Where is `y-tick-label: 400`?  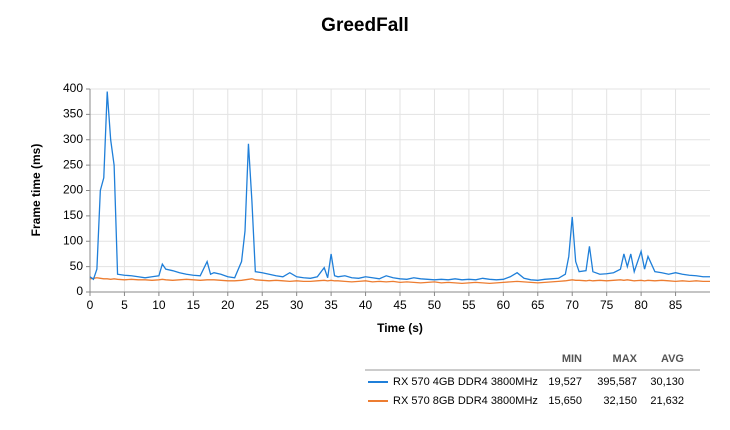 y-tick-label: 400 is located at coordinates (73, 88).